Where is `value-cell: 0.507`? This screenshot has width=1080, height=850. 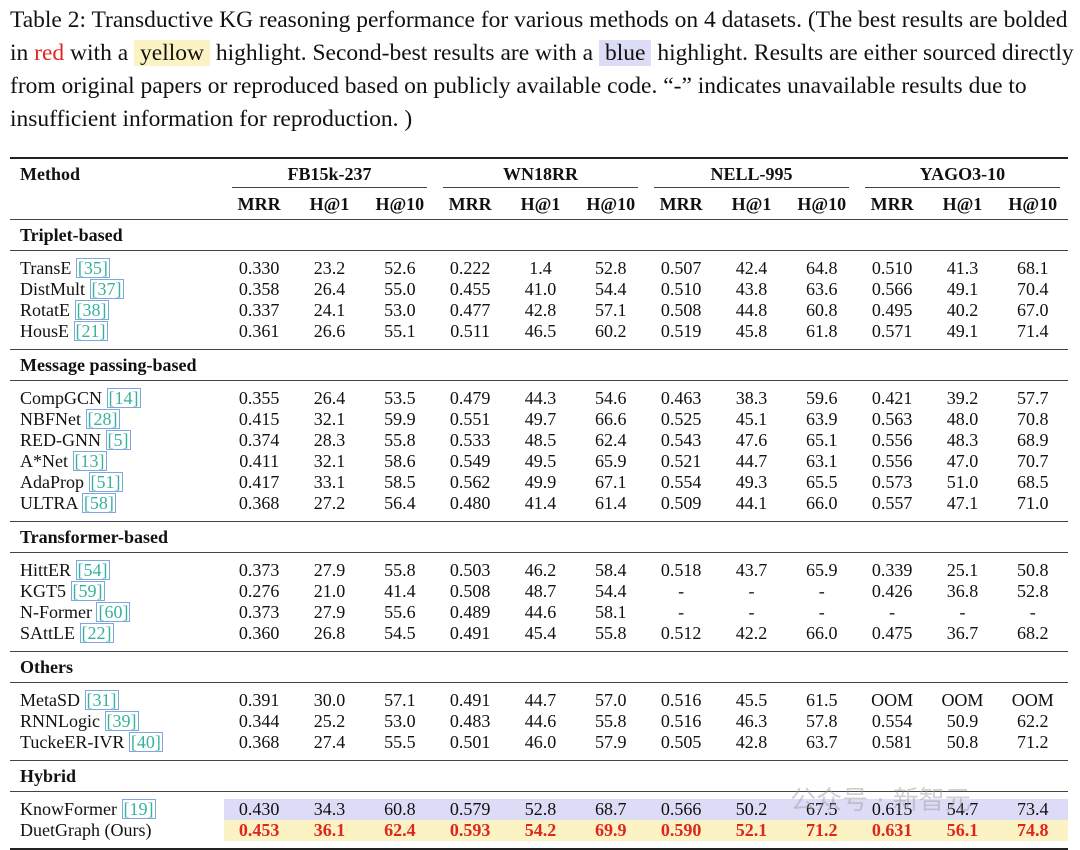 value-cell: 0.507 is located at coordinates (681, 268).